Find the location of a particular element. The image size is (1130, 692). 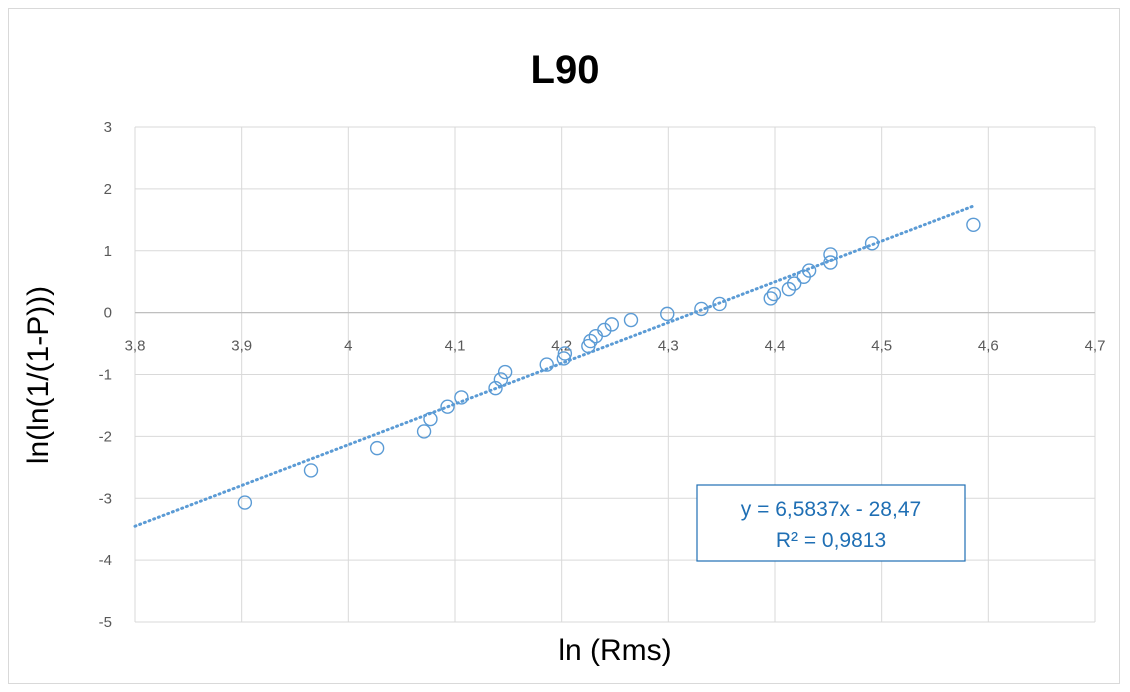

x-tick-label: 4,6 is located at coordinates (988, 346).